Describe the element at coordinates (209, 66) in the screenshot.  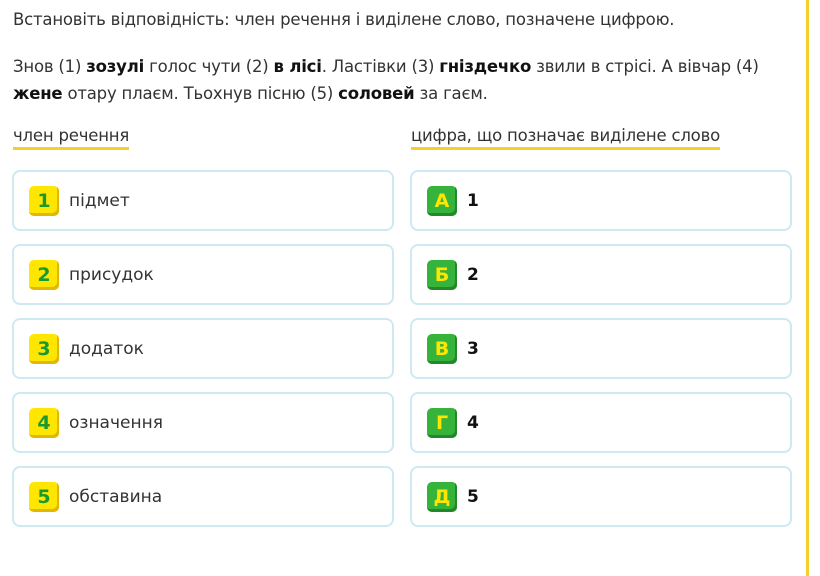
I see `text-fragment: голос чути (2)` at that location.